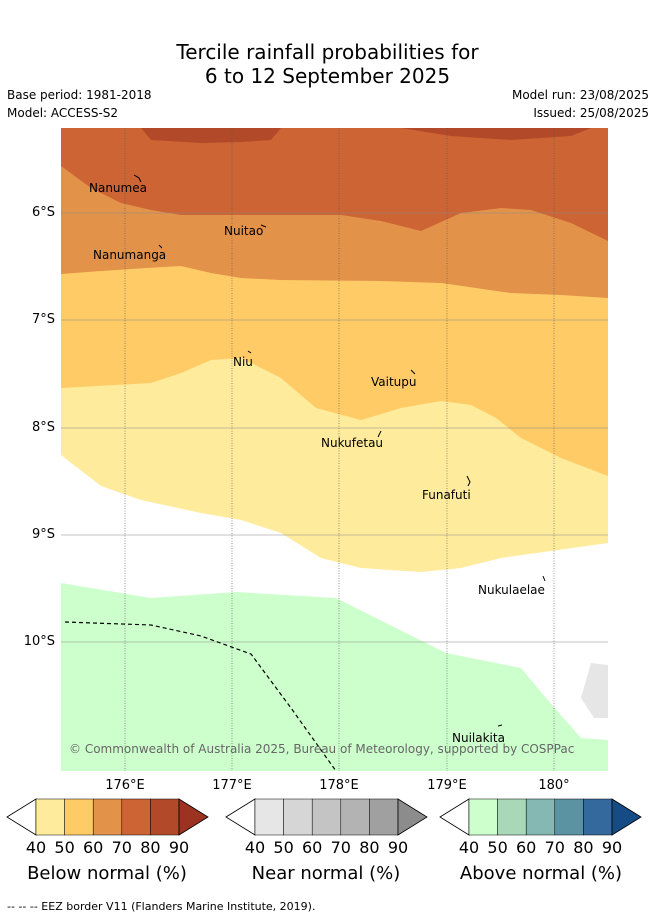  I want to click on eez-border, so click(200, 696).